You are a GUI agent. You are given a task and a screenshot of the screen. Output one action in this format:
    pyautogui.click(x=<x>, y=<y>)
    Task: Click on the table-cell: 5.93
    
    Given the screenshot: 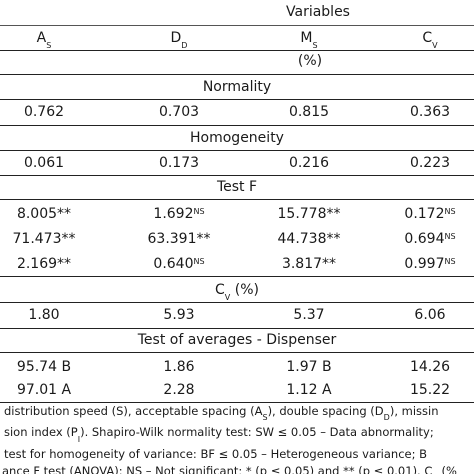 What is the action you would take?
    pyautogui.click(x=179, y=315)
    